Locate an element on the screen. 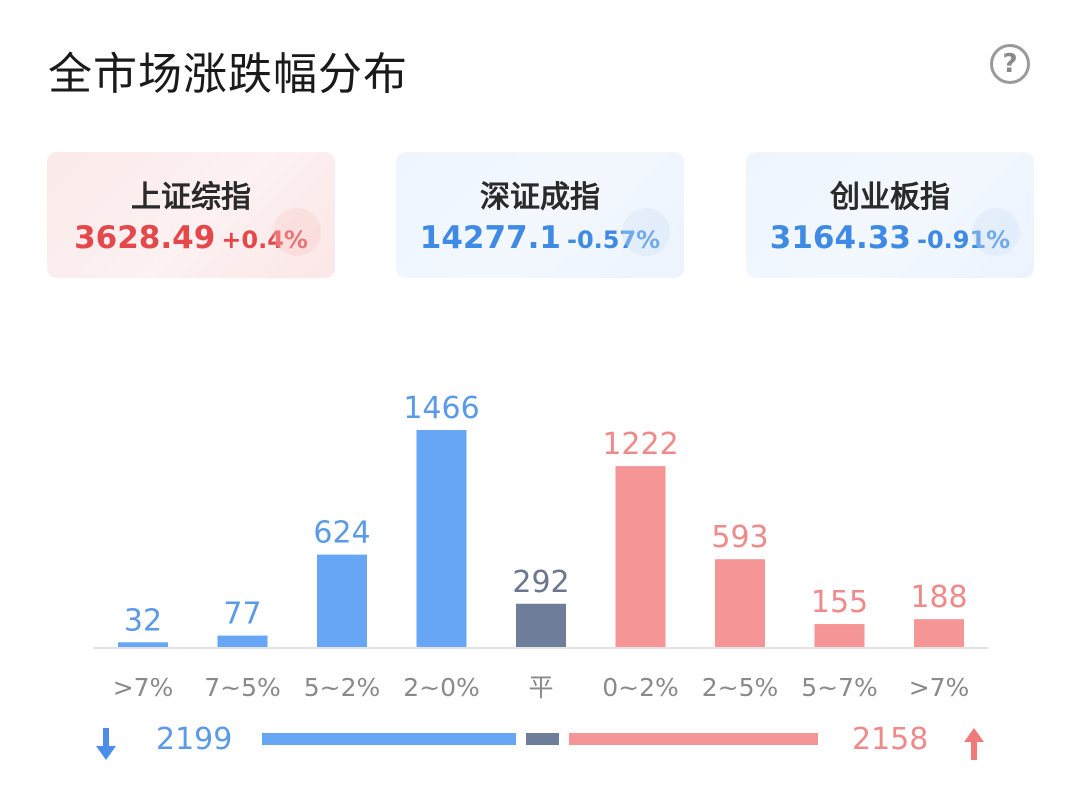 Image resolution: width=1080 pixels, height=787 pixels. bar-value-label: 292 is located at coordinates (540, 582).